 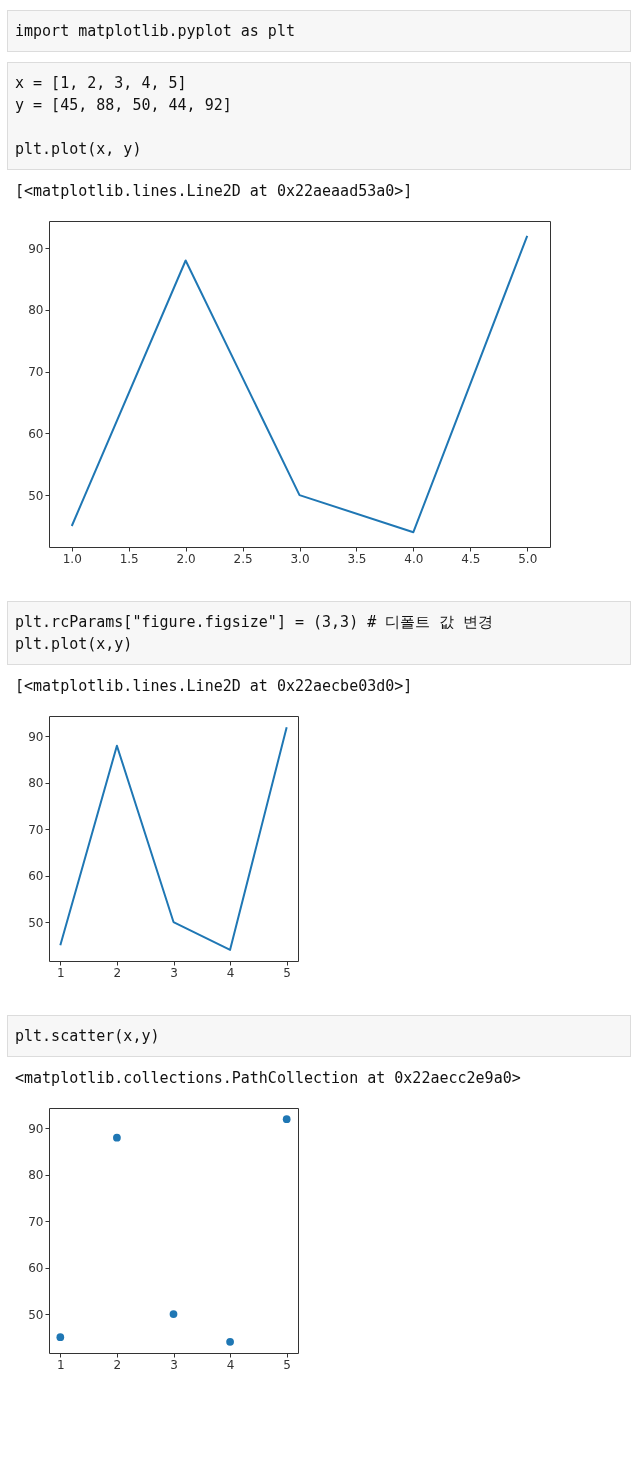 I want to click on text: plt.scatter(x,y), so click(x=319, y=1036).